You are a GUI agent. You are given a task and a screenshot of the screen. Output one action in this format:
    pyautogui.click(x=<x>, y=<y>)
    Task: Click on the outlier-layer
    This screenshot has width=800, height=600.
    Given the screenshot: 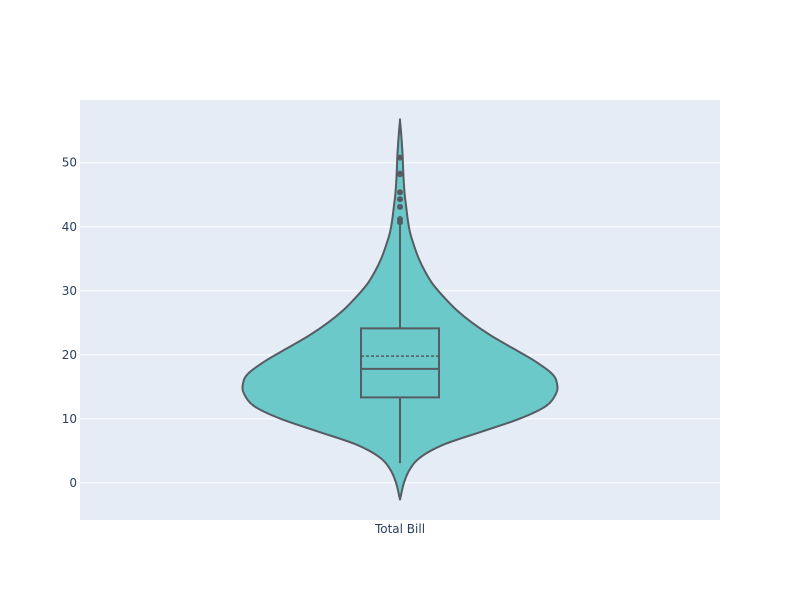 What is the action you would take?
    pyautogui.click(x=400, y=190)
    